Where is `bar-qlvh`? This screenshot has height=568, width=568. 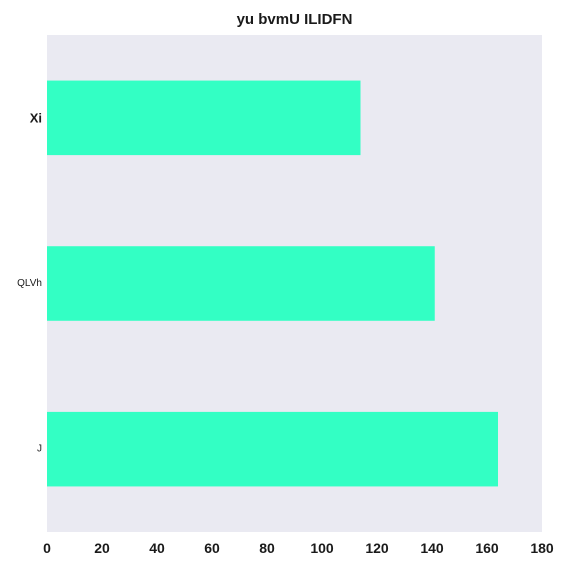 bar-qlvh is located at coordinates (241, 283).